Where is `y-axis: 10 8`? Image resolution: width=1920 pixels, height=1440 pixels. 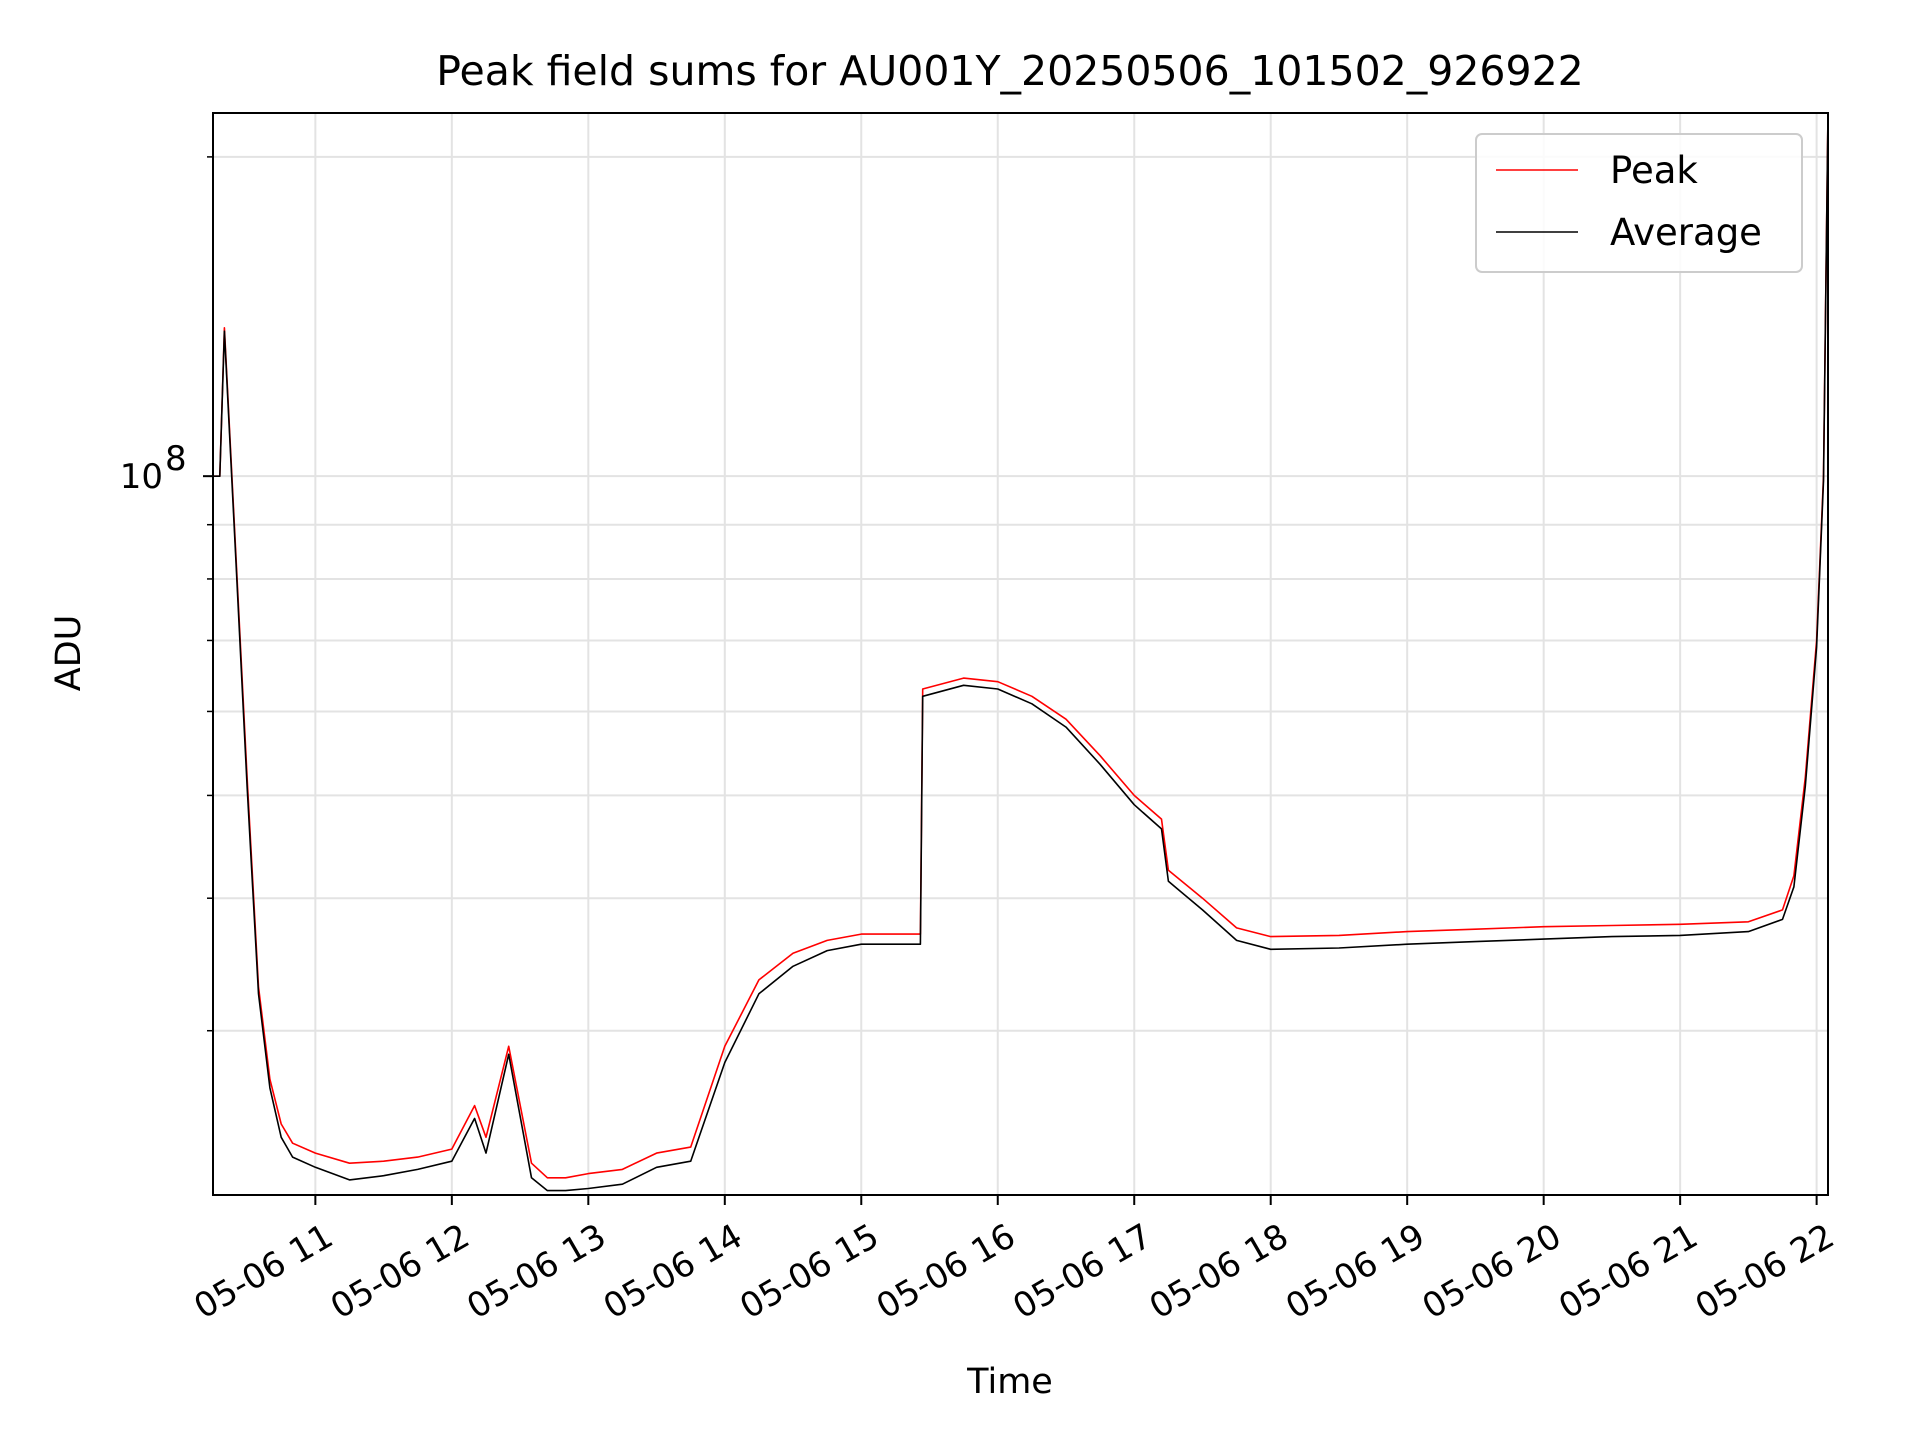
y-axis: 10 8 is located at coordinates (166, 594).